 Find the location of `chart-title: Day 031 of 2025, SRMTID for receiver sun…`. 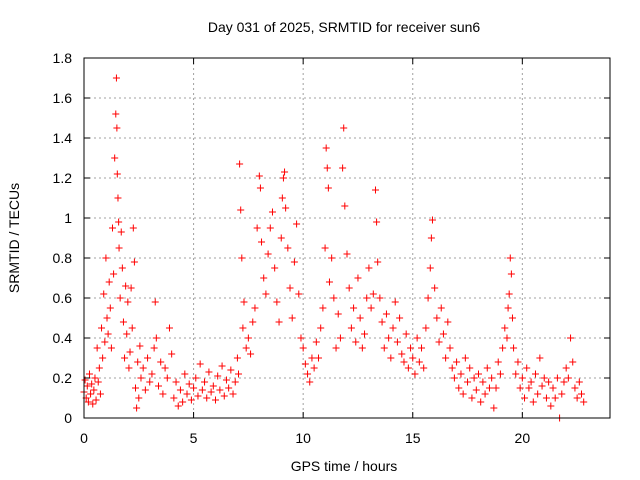

chart-title: Day 031 of 2025, SRMTID for receiver sun… is located at coordinates (344, 27).